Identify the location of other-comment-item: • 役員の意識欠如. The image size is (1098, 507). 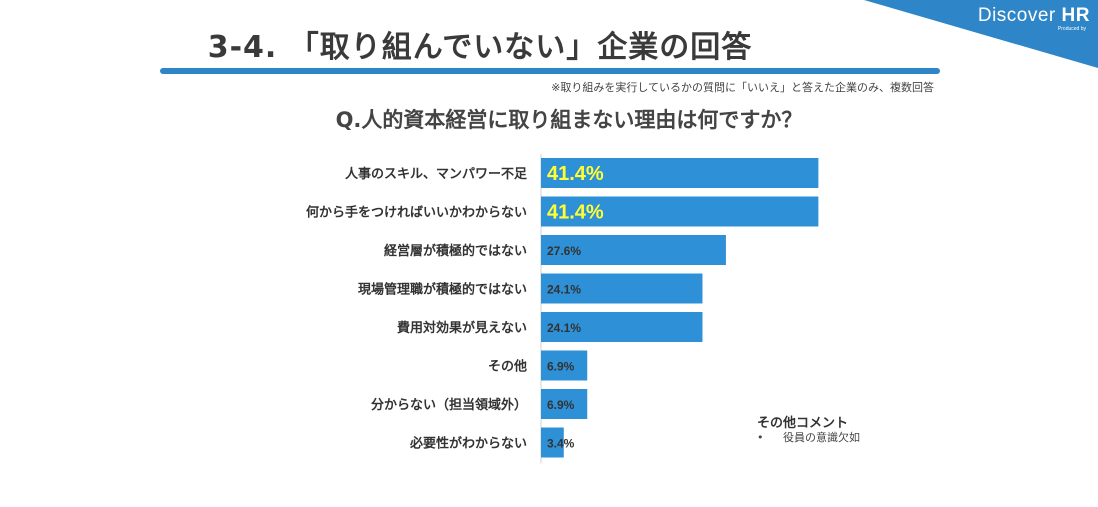
(808, 437).